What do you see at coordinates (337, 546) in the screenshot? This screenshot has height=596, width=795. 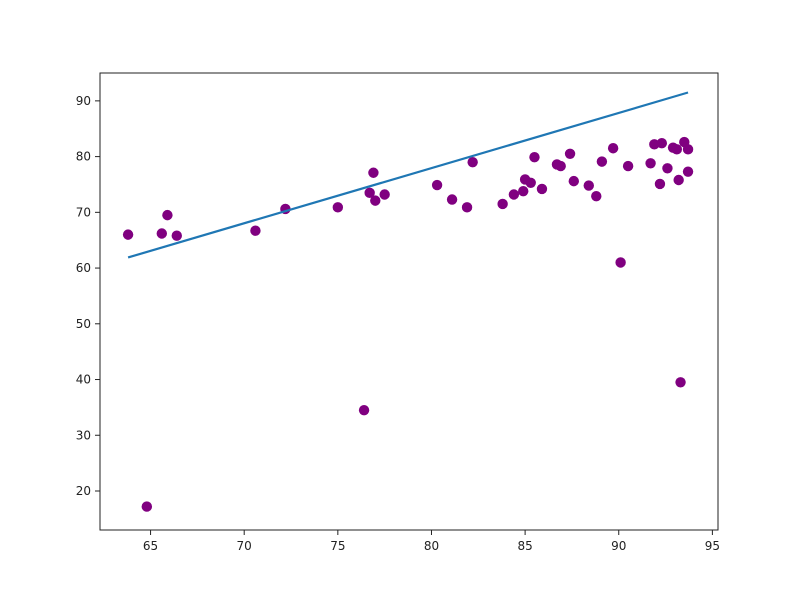 I see `x-tick-label: 75` at bounding box center [337, 546].